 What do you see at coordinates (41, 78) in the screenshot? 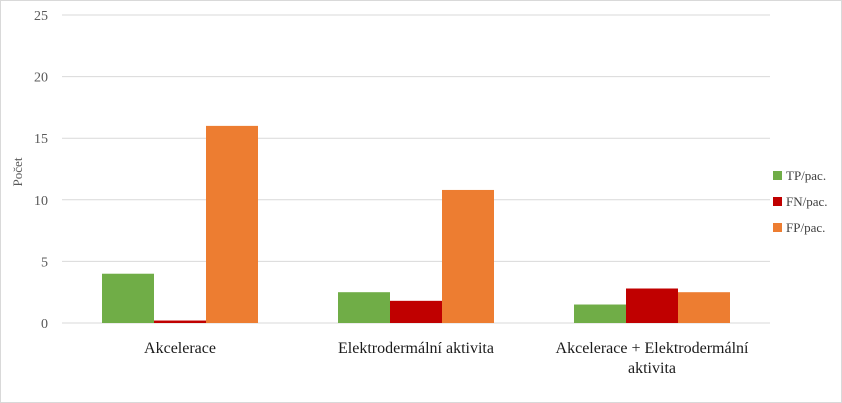
I see `y-tick-label: 20` at bounding box center [41, 78].